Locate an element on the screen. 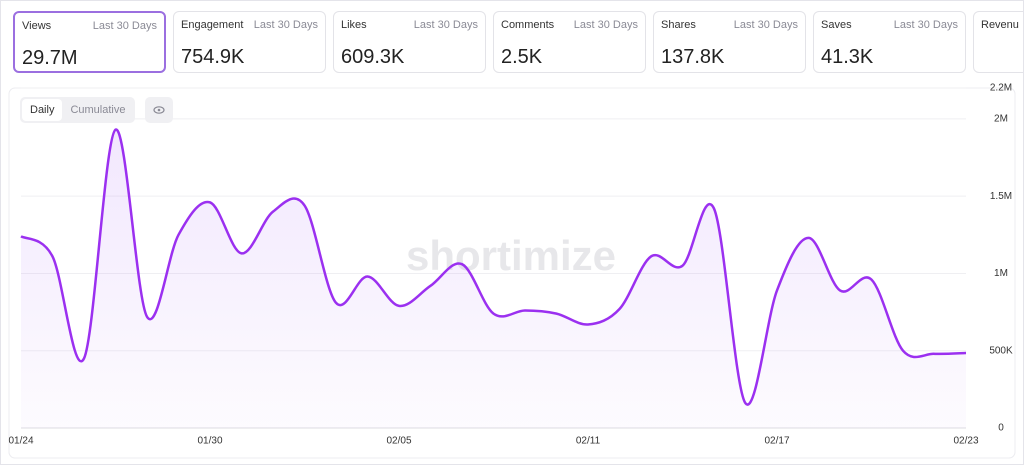  x-tick-label: 01/24 is located at coordinates (20, 441).